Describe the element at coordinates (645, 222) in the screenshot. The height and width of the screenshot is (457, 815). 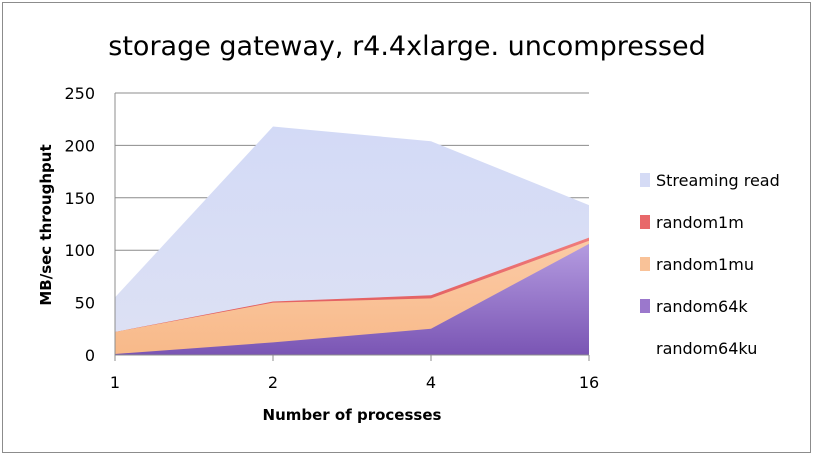
I see `legend-swatch-random1m` at that location.